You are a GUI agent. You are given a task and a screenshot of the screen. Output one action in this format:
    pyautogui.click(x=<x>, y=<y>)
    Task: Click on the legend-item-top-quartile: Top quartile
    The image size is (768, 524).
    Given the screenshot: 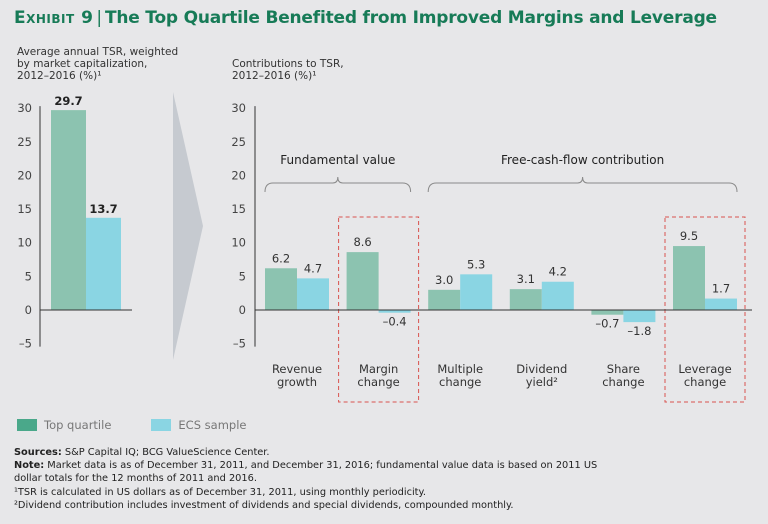 What is the action you would take?
    pyautogui.click(x=64, y=425)
    